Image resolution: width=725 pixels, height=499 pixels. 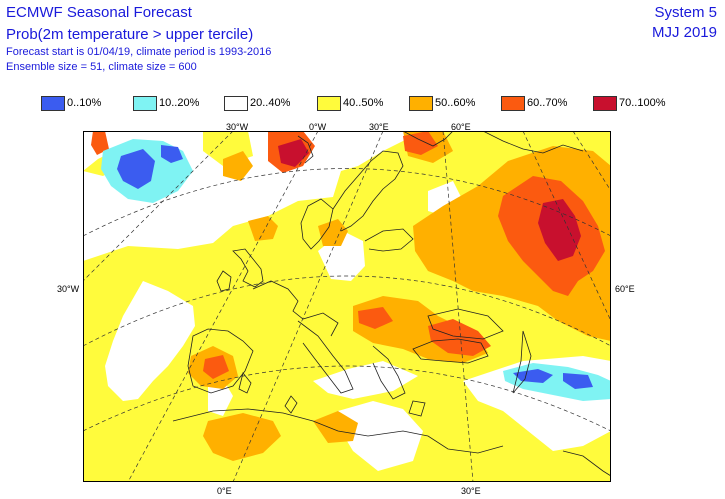 What do you see at coordinates (684, 32) in the screenshot?
I see `season-label: MJJ 2019` at bounding box center [684, 32].